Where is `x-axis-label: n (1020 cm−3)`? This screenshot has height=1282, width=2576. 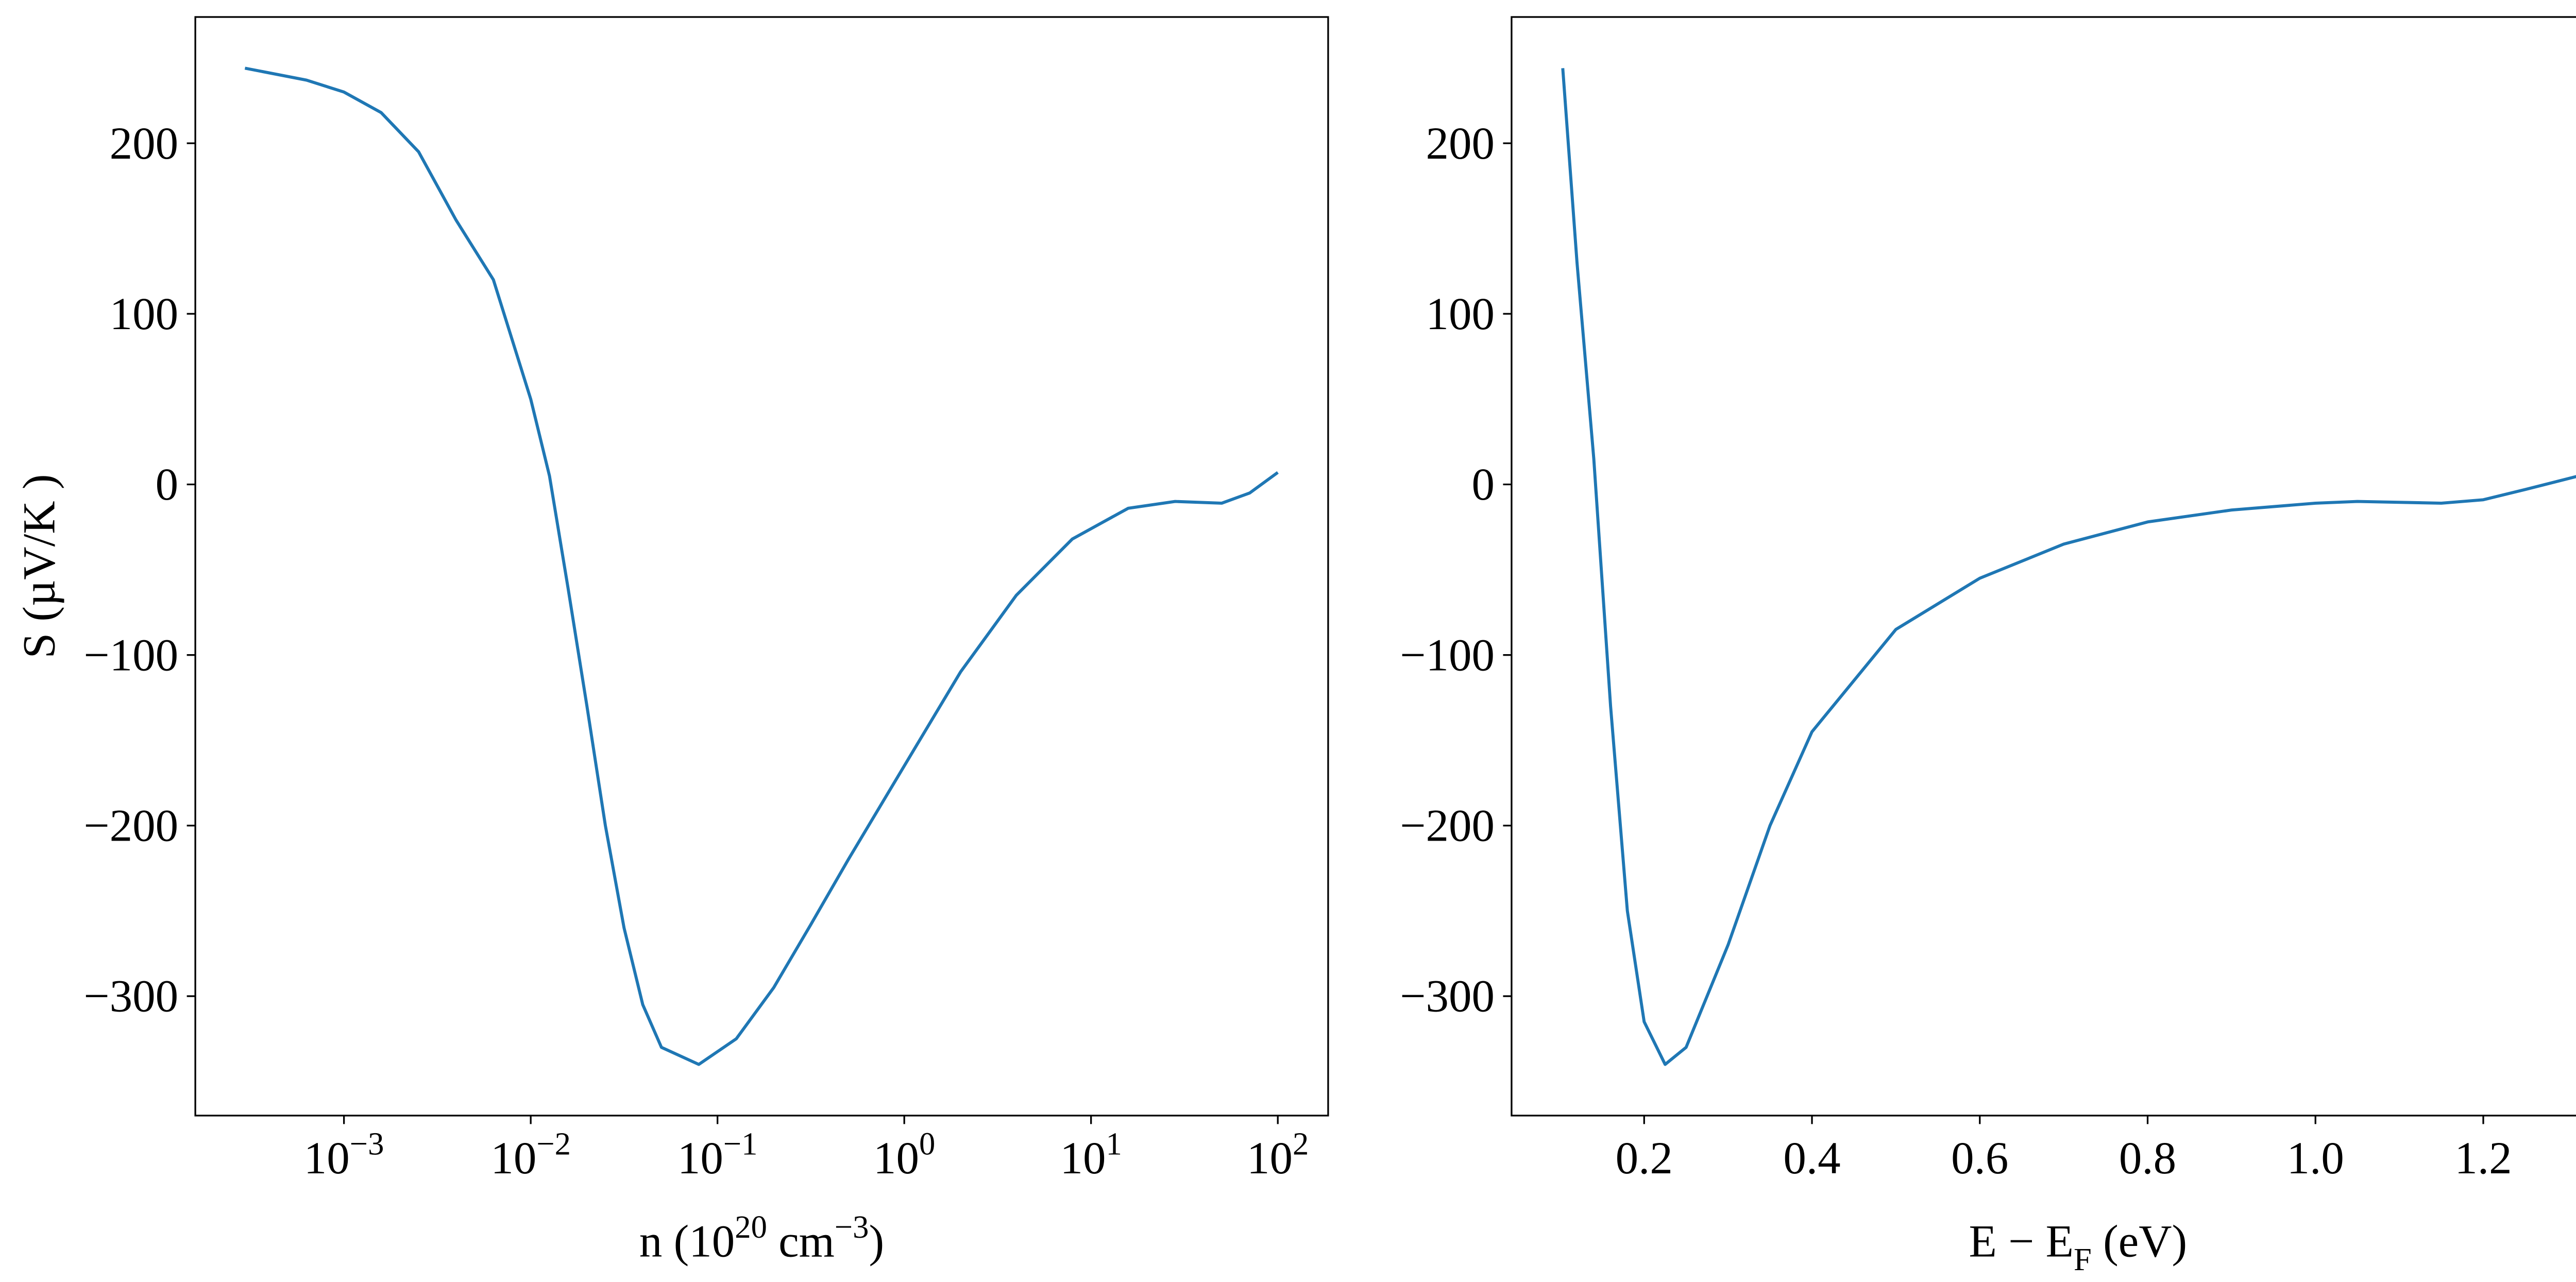 x-axis-label: n (1020 cm−3) is located at coordinates (761, 1238).